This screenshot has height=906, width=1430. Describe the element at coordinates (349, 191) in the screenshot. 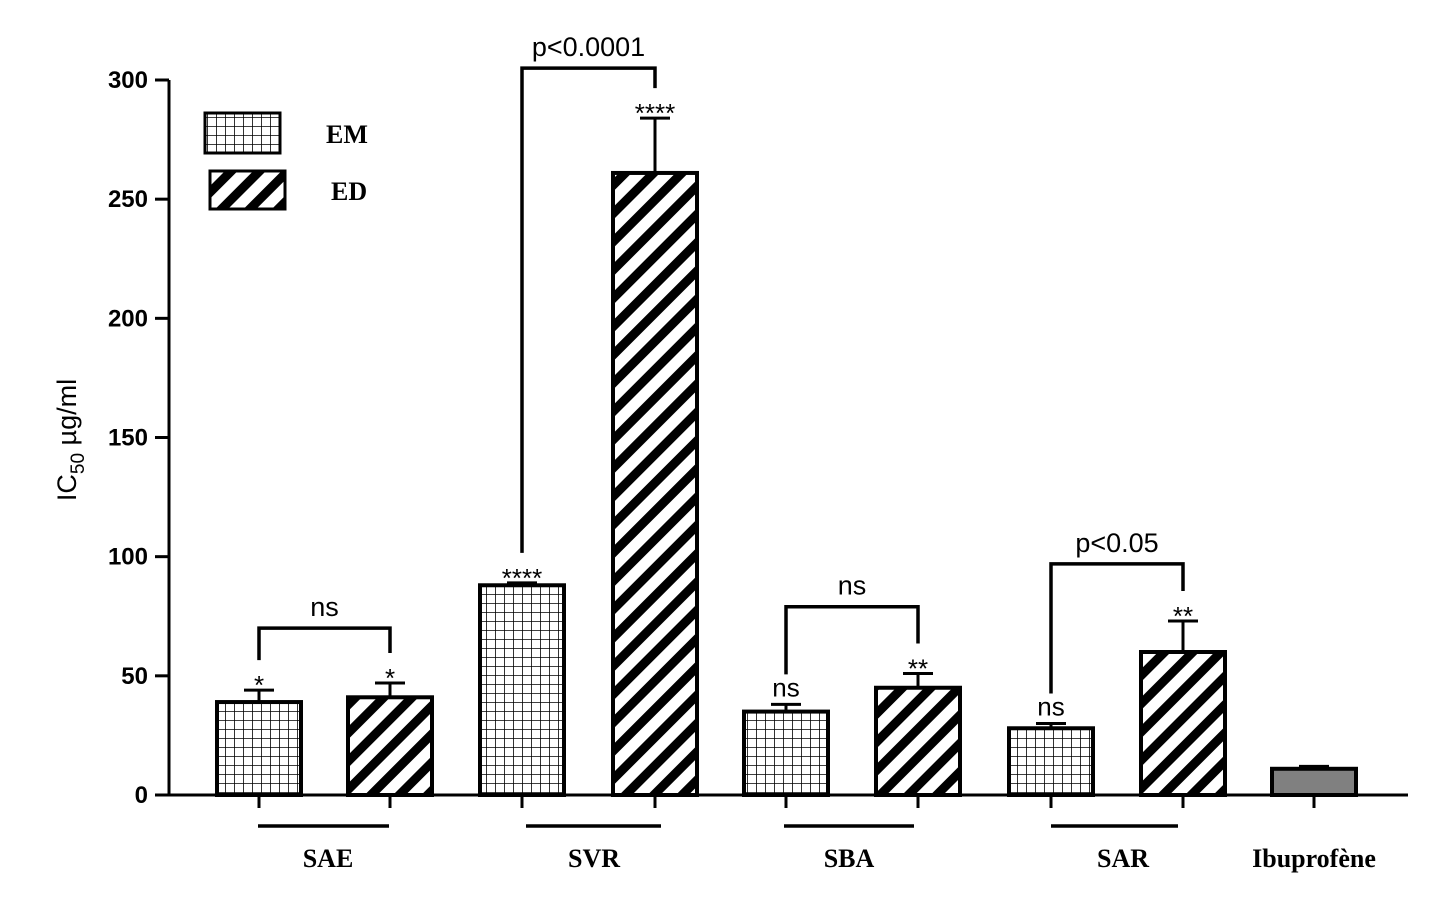

I see `legend-label-ed: ED` at that location.